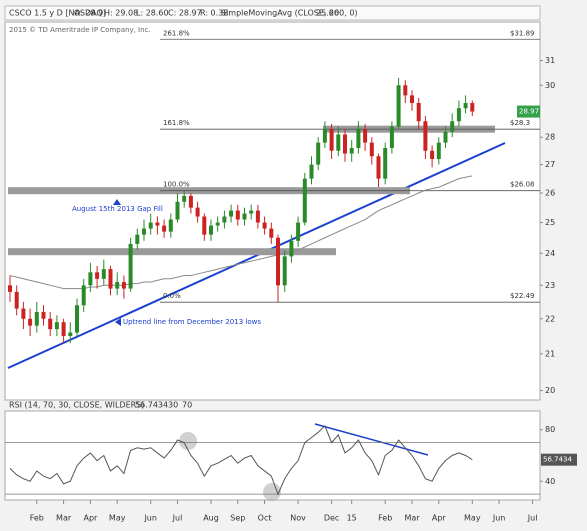 This screenshot has width=587, height=531. Describe the element at coordinates (177, 518) in the screenshot. I see `x-tick-label: Jul` at that location.